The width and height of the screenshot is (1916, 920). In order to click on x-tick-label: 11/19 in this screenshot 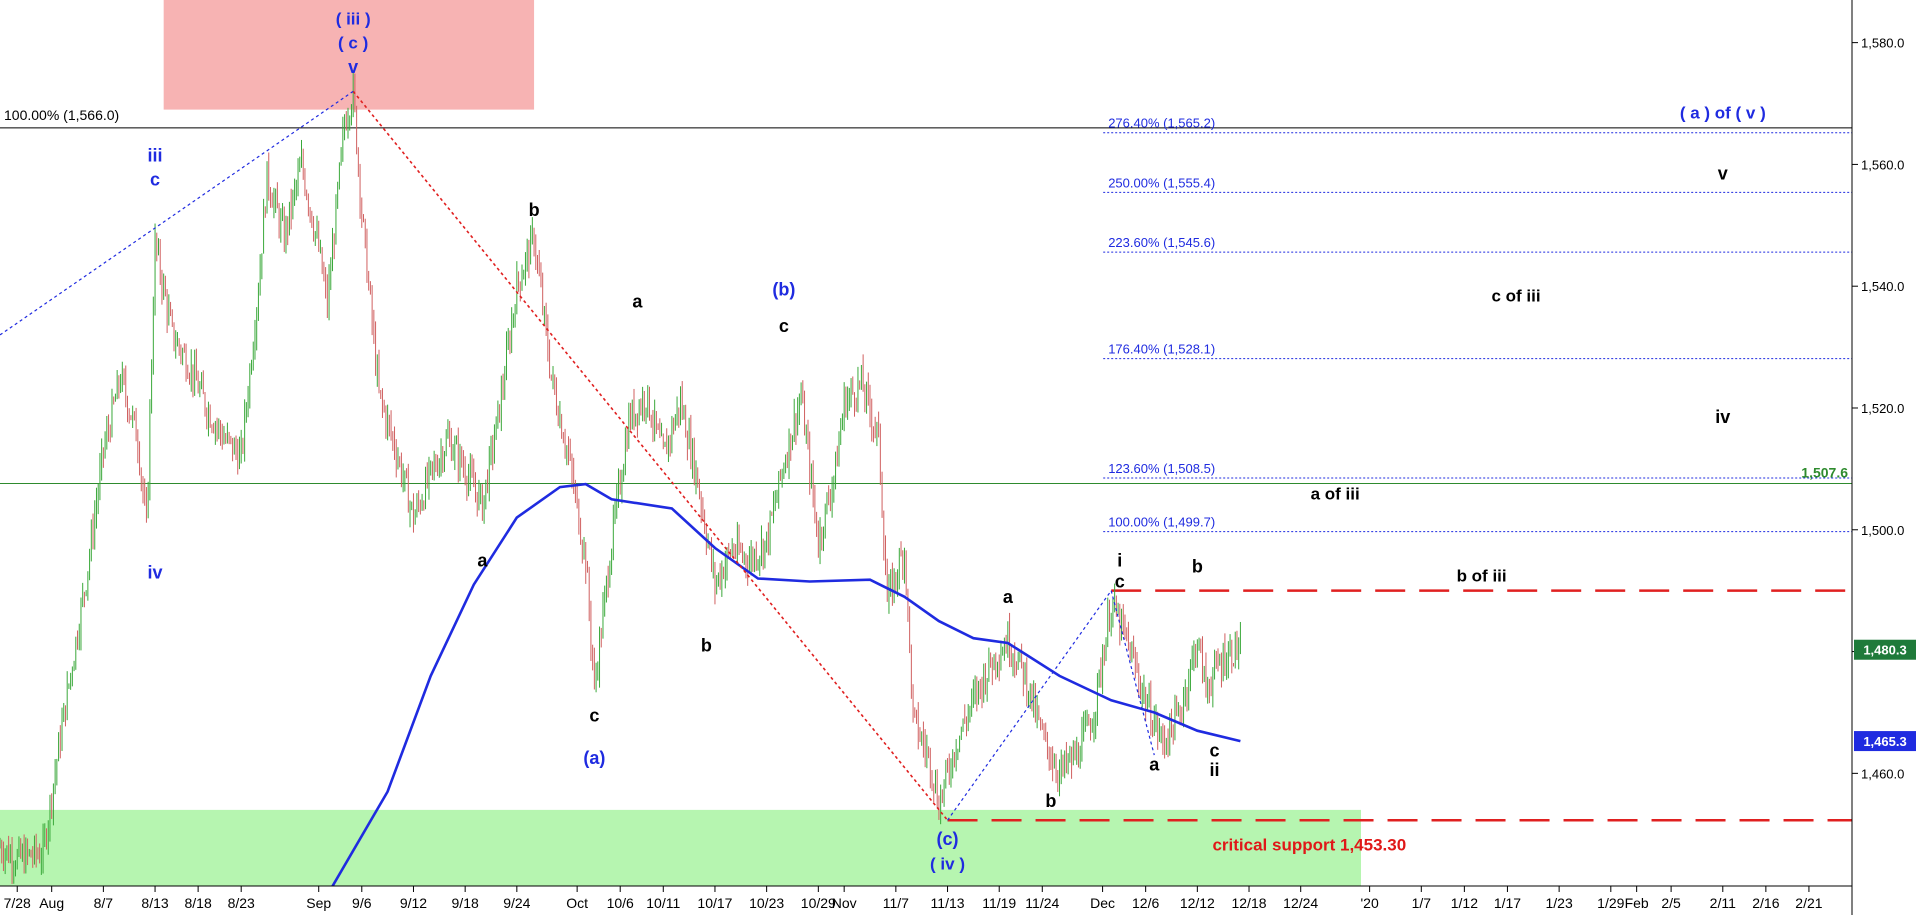, I will do `click(999, 903)`.